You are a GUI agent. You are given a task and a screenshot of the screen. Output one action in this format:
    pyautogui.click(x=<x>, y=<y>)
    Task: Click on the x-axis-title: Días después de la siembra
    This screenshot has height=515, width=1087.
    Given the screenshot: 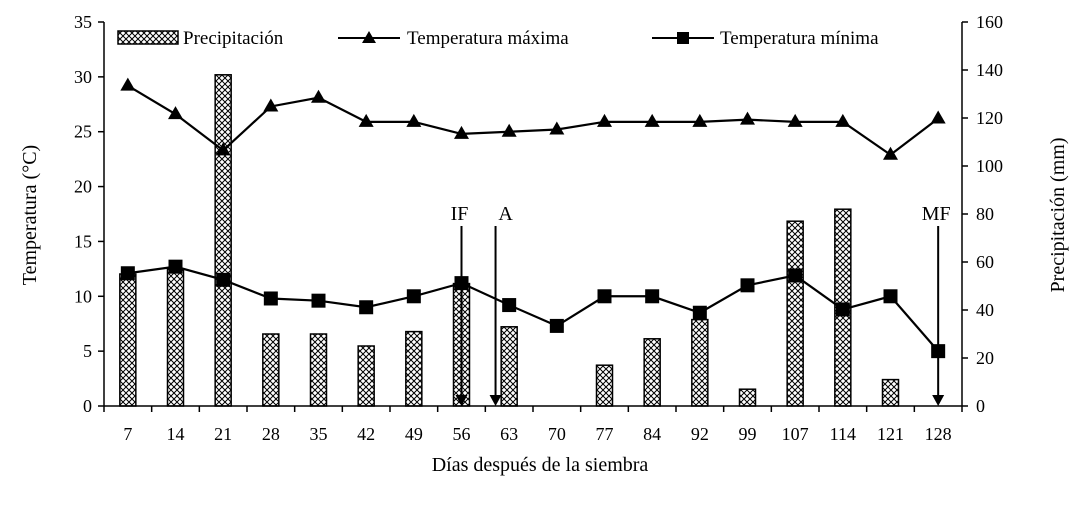 What is the action you would take?
    pyautogui.click(x=540, y=465)
    